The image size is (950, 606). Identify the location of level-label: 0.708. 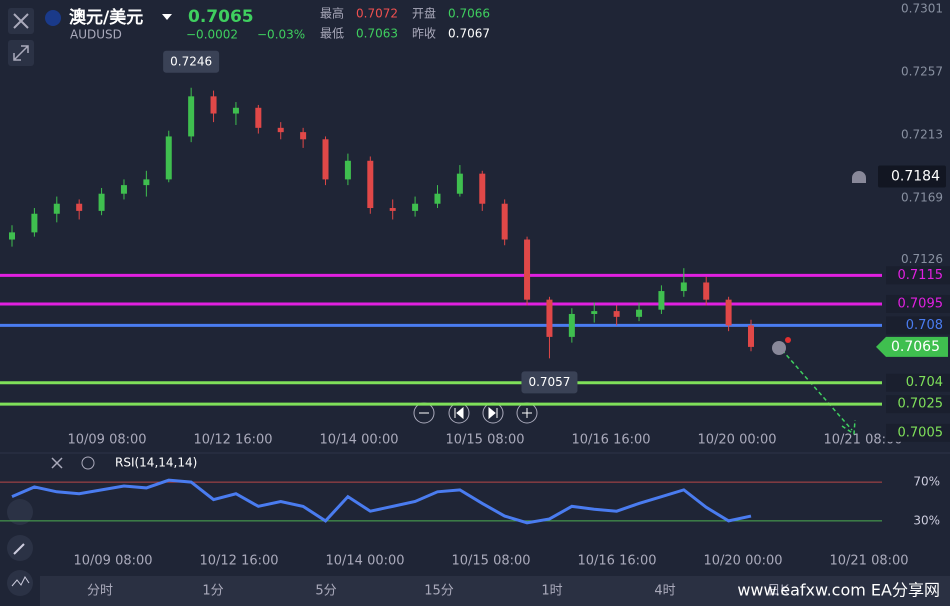
(924, 325).